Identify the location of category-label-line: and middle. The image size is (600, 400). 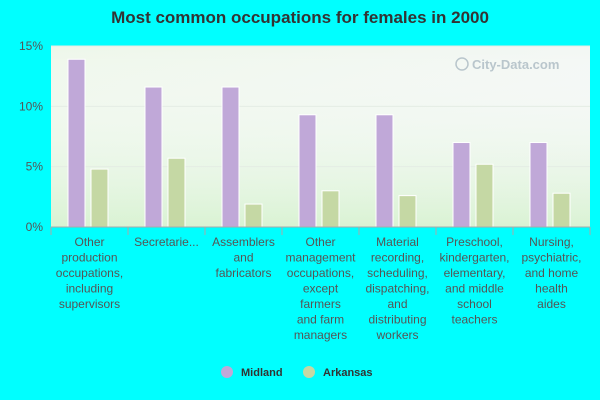
(474, 289).